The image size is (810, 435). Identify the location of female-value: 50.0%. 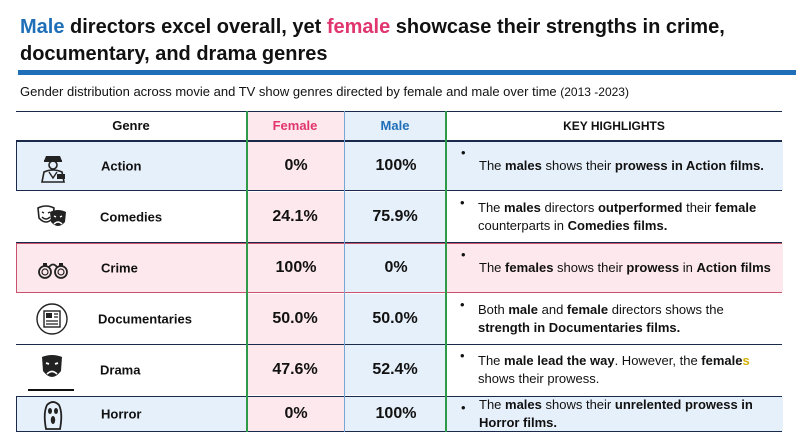
(295, 319).